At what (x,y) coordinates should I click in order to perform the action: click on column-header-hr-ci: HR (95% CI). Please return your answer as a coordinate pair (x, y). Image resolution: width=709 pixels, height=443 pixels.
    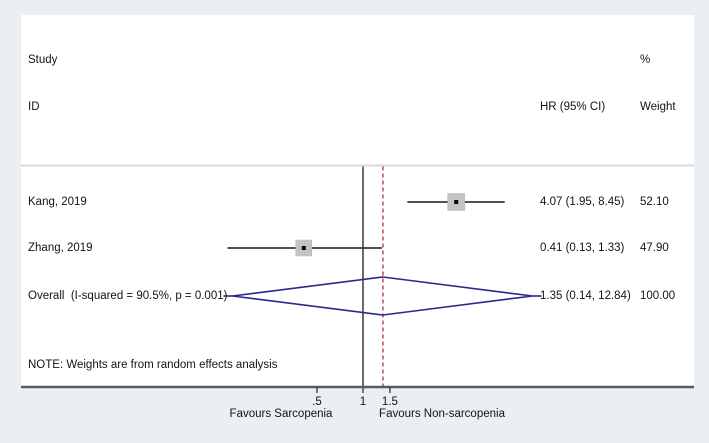
    Looking at the image, I should click on (573, 107).